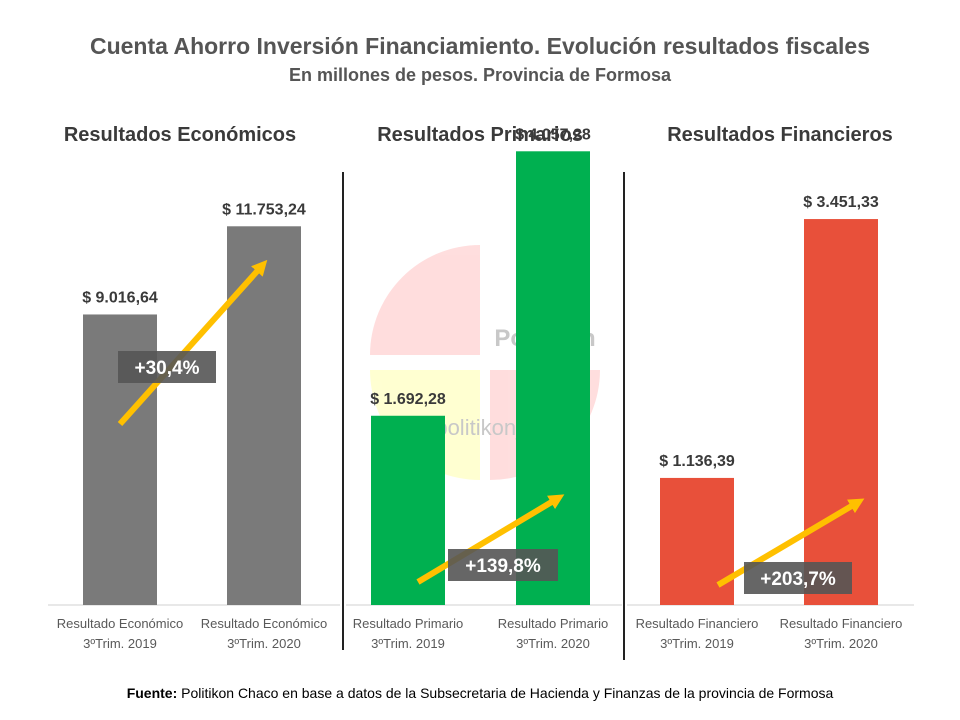 This screenshot has width=960, height=720. What do you see at coordinates (408, 399) in the screenshot?
I see `value-label-primarios-0: $ 1.692,28` at bounding box center [408, 399].